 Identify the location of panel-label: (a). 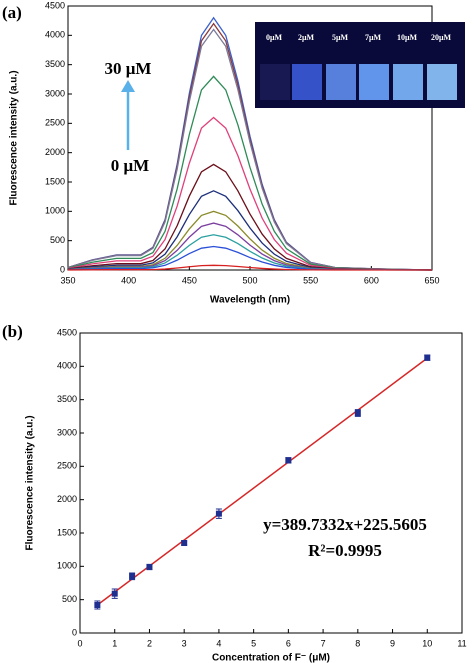
(12, 12).